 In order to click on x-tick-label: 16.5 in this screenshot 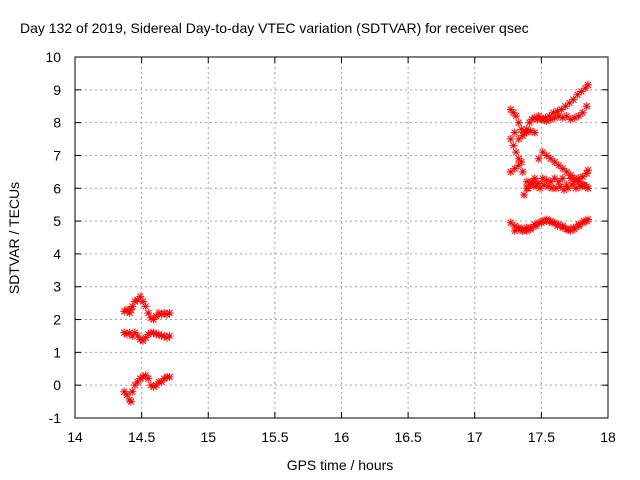, I will do `click(408, 437)`.